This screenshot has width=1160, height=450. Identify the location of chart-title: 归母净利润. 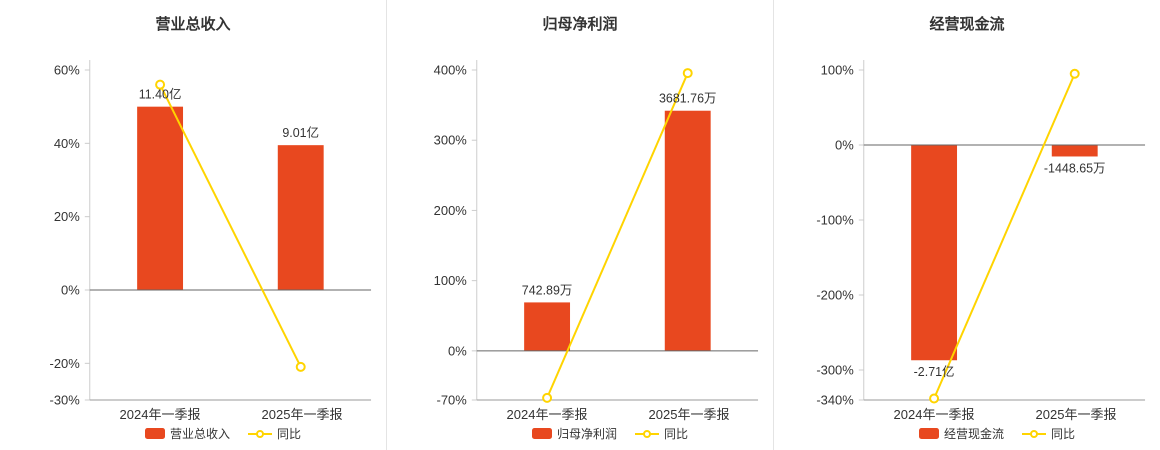
(580, 24).